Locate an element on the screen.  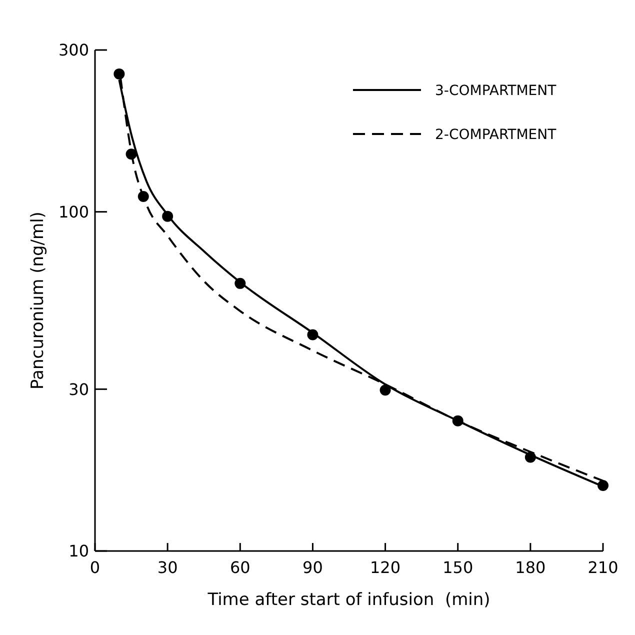
x-tick-label: 0 is located at coordinates (95, 567).